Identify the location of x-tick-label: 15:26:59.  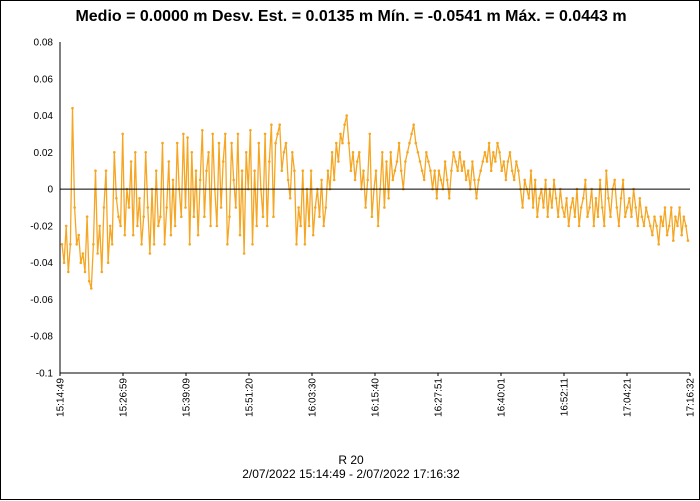
(124, 397).